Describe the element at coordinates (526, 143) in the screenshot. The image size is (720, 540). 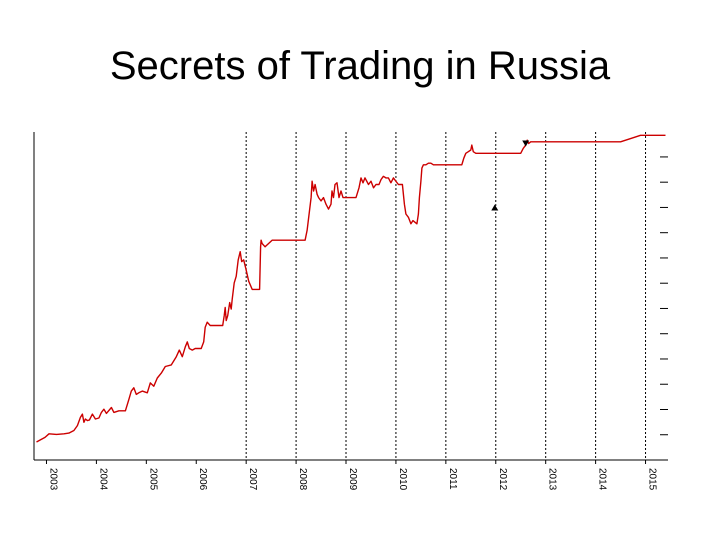
I see `down-triangle-marker` at that location.